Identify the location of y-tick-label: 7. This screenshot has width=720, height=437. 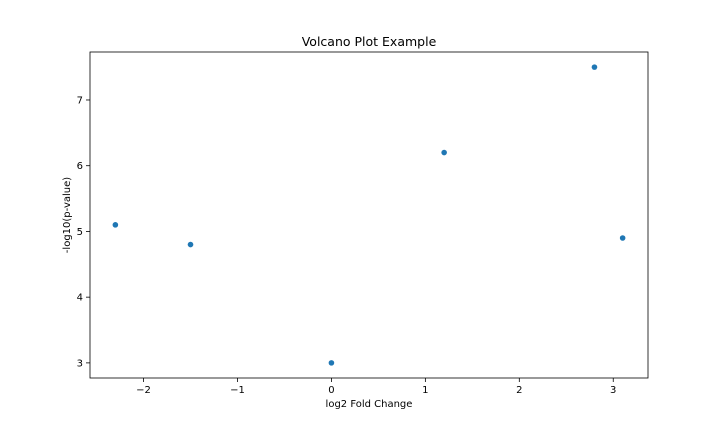
(80, 100).